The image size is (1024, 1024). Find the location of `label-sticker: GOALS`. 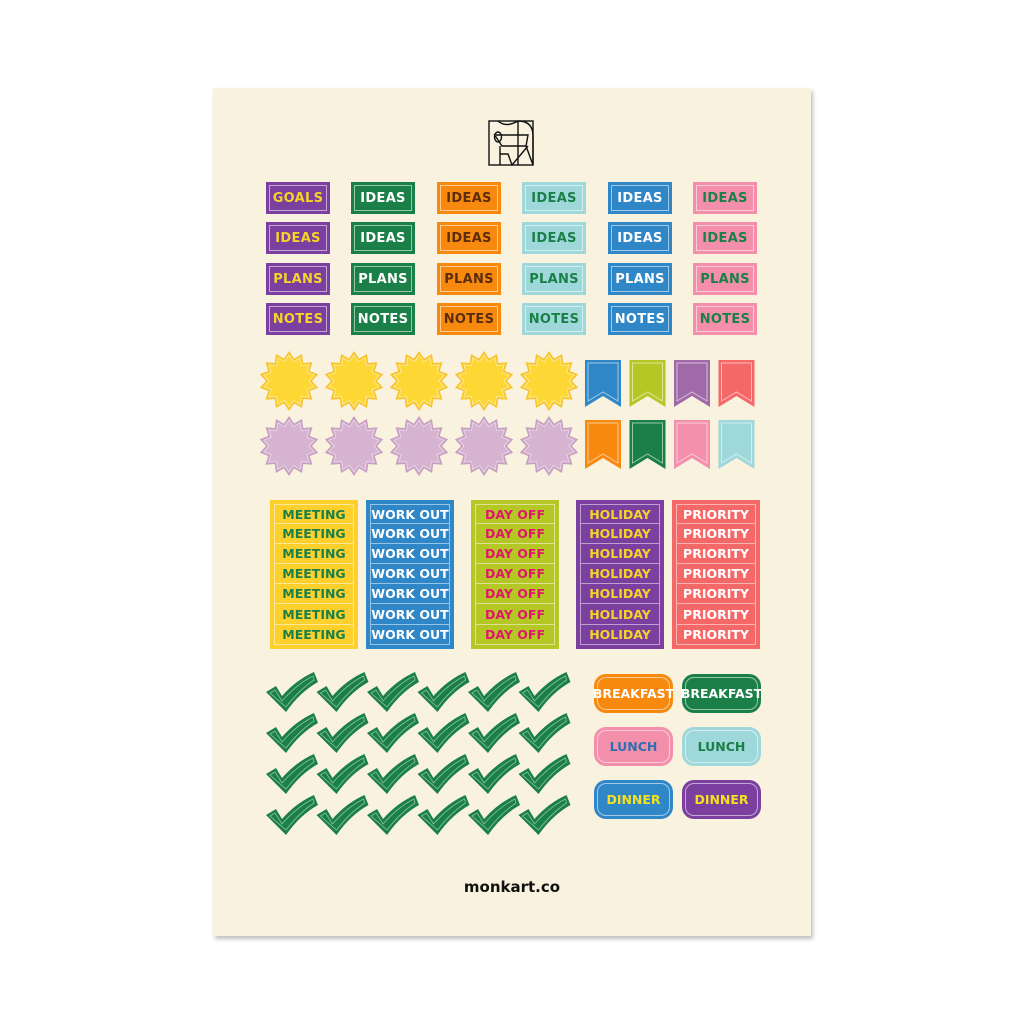

label-sticker: GOALS is located at coordinates (298, 198).